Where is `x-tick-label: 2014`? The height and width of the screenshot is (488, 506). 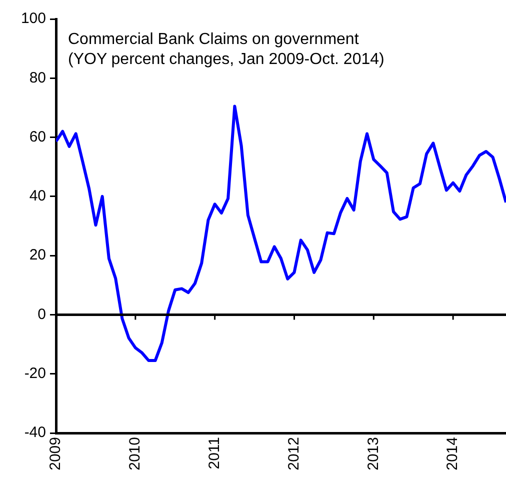
x-tick-label: 2014 is located at coordinates (453, 453).